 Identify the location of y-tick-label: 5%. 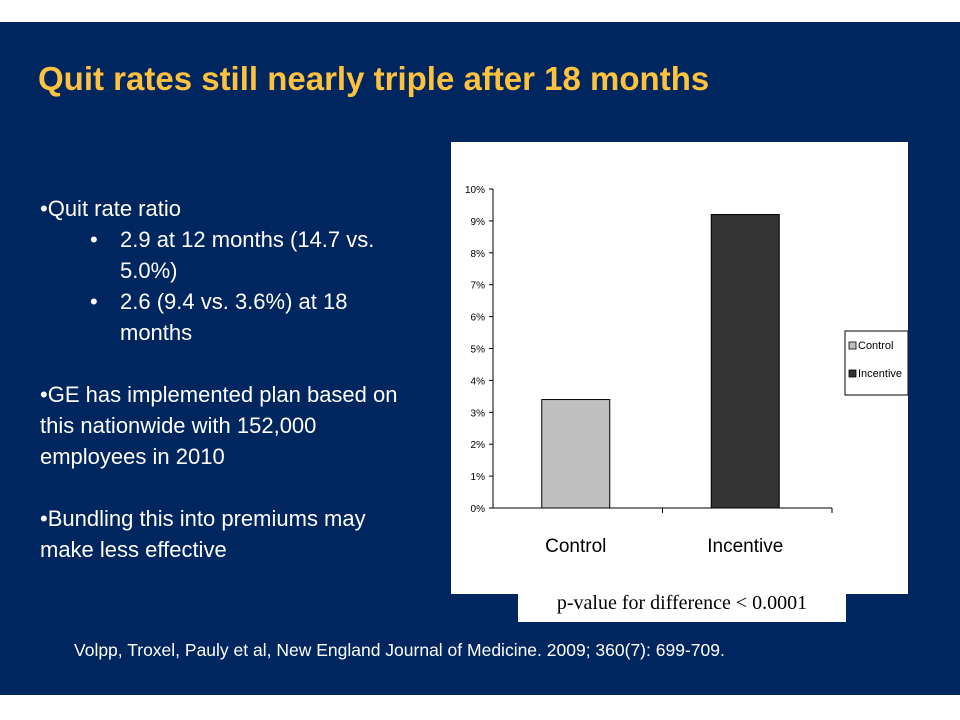
(478, 350).